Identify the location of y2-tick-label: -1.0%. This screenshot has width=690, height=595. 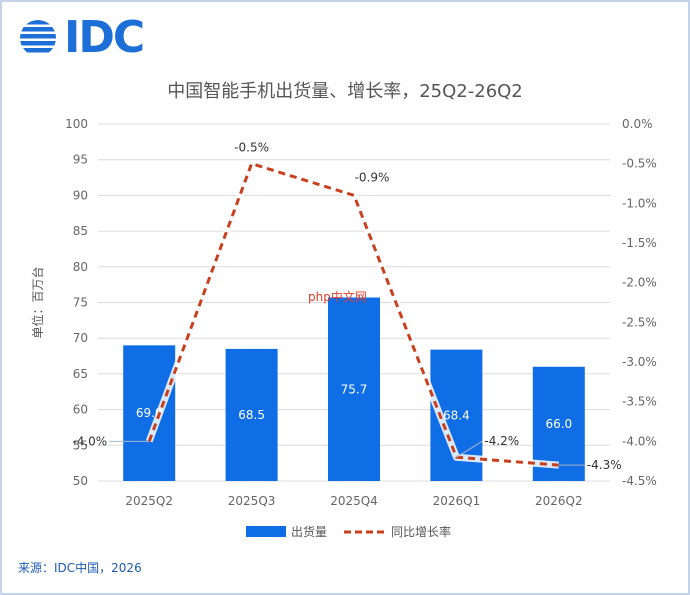
(639, 203).